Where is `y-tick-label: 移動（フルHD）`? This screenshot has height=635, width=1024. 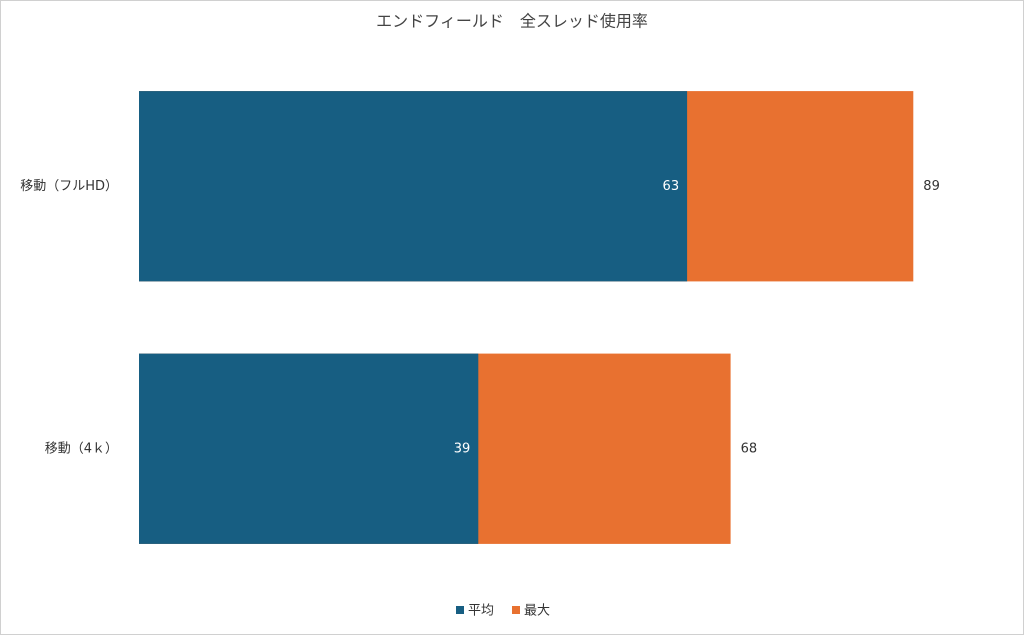 y-tick-label: 移動（フルHD） is located at coordinates (69, 186).